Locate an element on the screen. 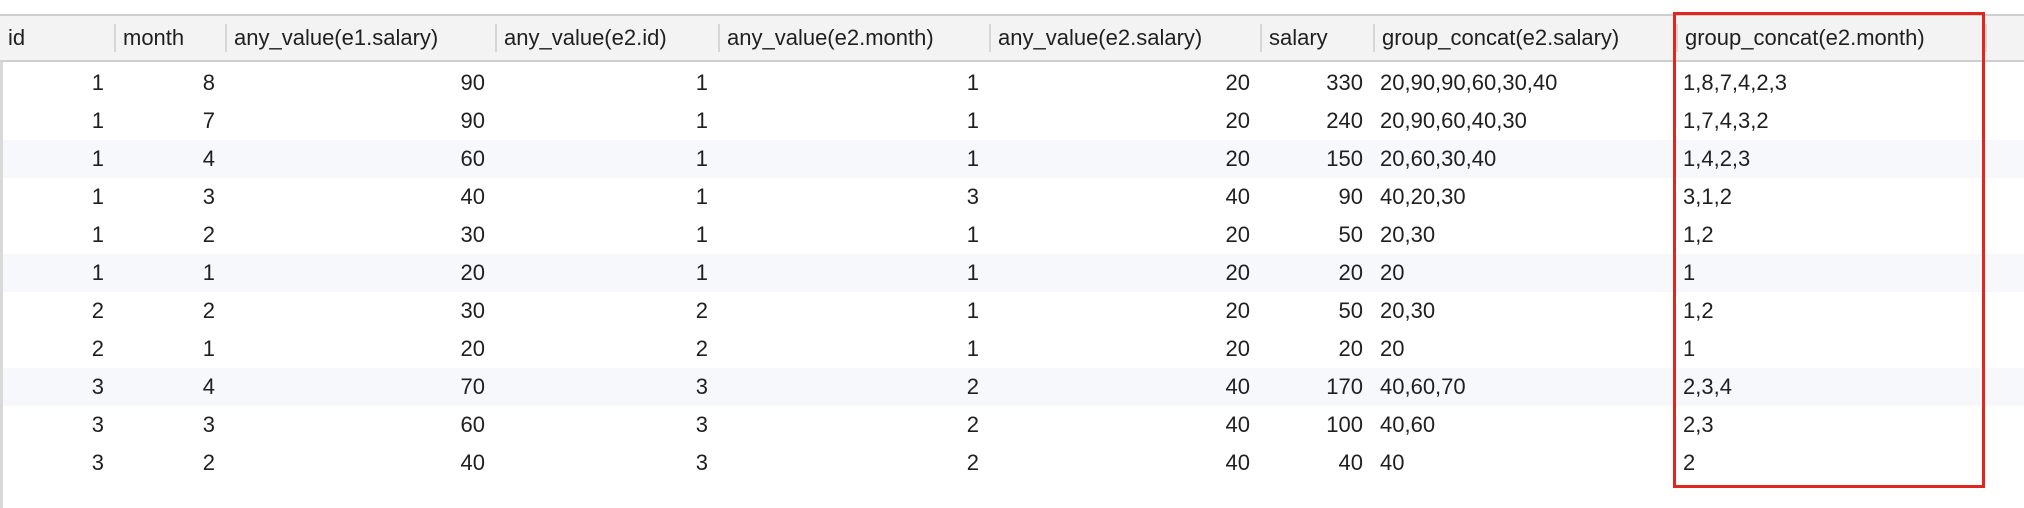 The height and width of the screenshot is (508, 2024). table-cell-group-concat-e2-month: 2 is located at coordinates (1689, 462).